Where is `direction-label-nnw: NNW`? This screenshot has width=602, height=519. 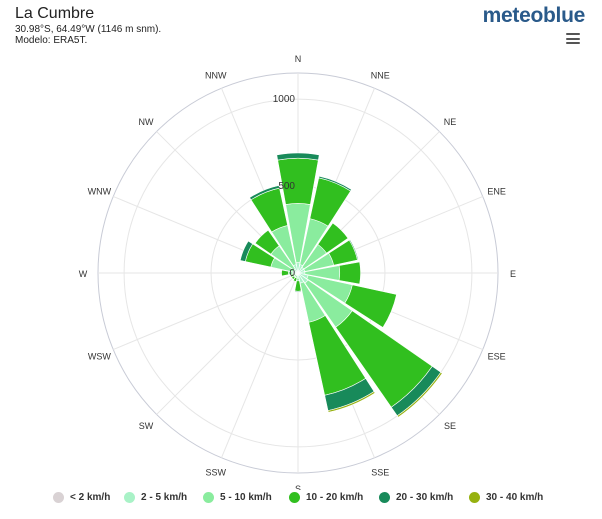
direction-label-nnw: NNW is located at coordinates (216, 75).